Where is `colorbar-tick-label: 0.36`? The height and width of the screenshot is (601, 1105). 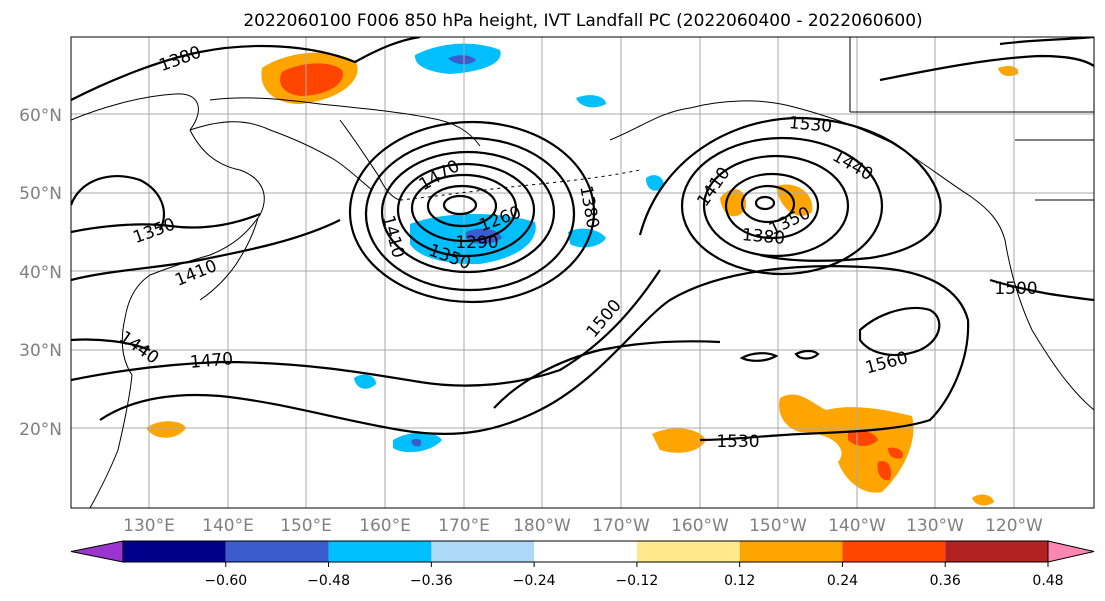 colorbar-tick-label: 0.36 is located at coordinates (945, 581).